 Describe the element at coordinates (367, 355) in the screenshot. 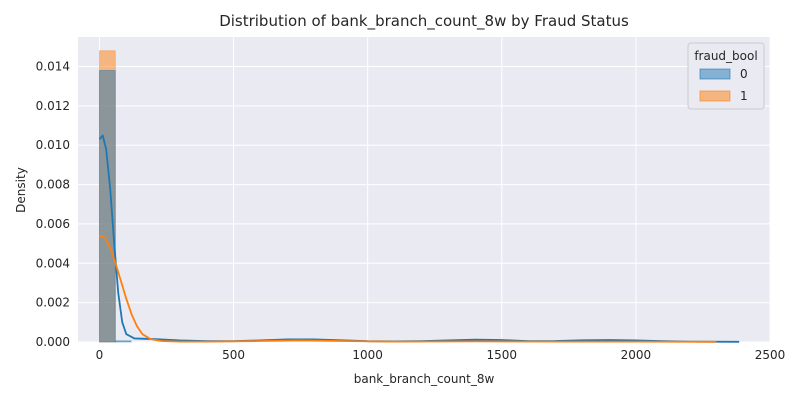

I see `x-tick-label: 1000` at that location.